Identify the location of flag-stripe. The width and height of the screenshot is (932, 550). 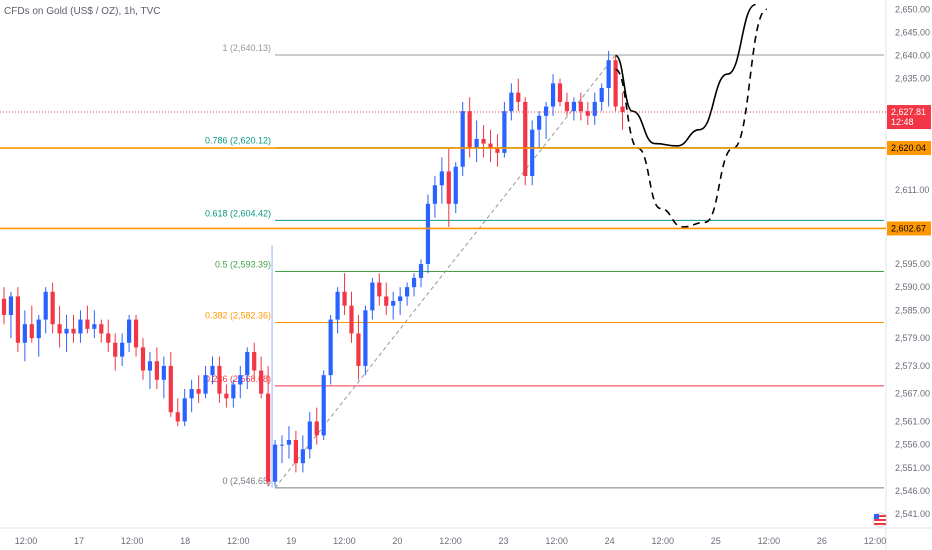
(880, 520).